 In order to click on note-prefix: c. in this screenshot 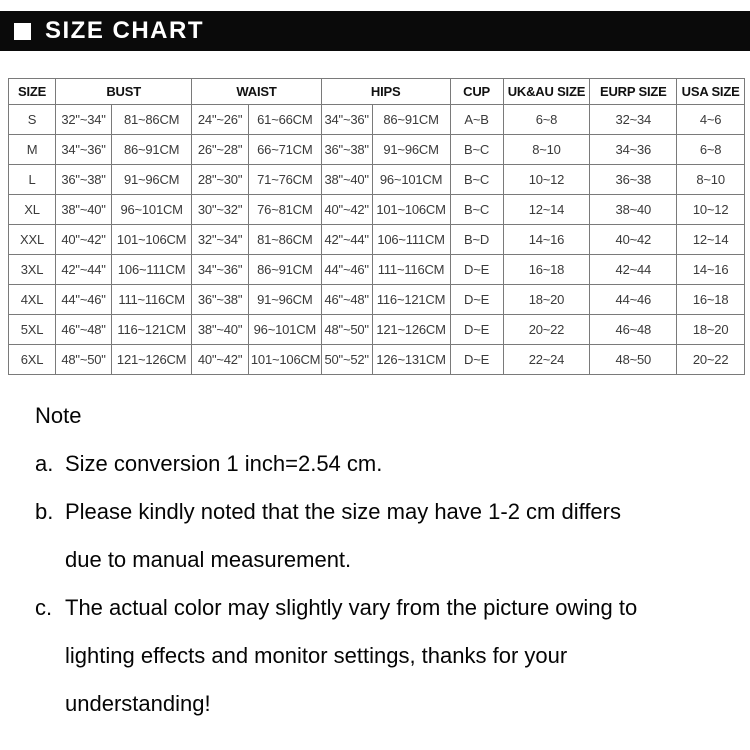, I will do `click(44, 607)`.